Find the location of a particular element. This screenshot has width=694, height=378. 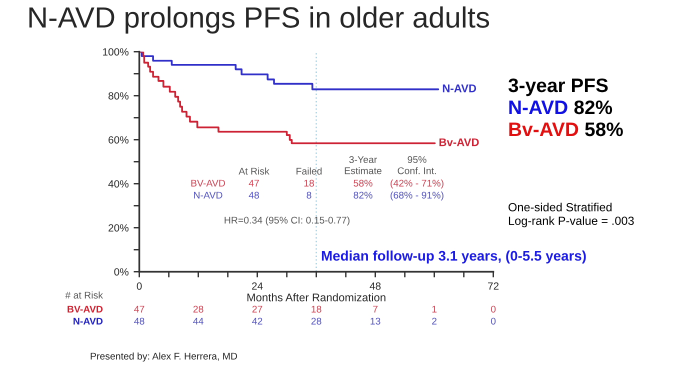

text: 82% is located at coordinates (593, 107).